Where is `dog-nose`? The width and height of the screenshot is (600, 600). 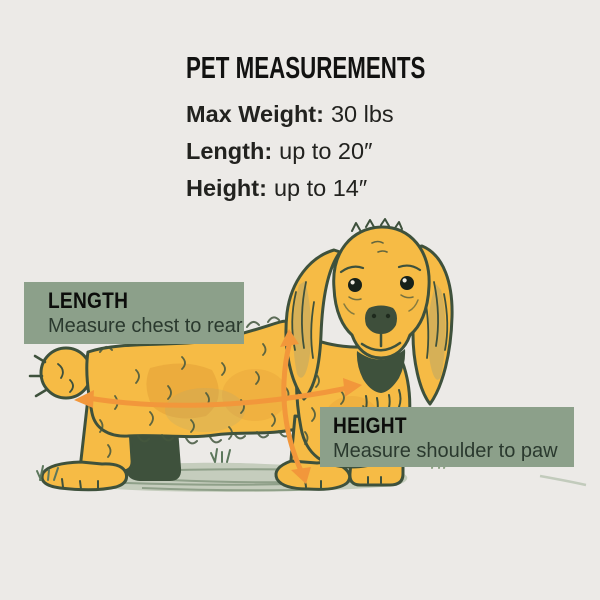 dog-nose is located at coordinates (381, 319).